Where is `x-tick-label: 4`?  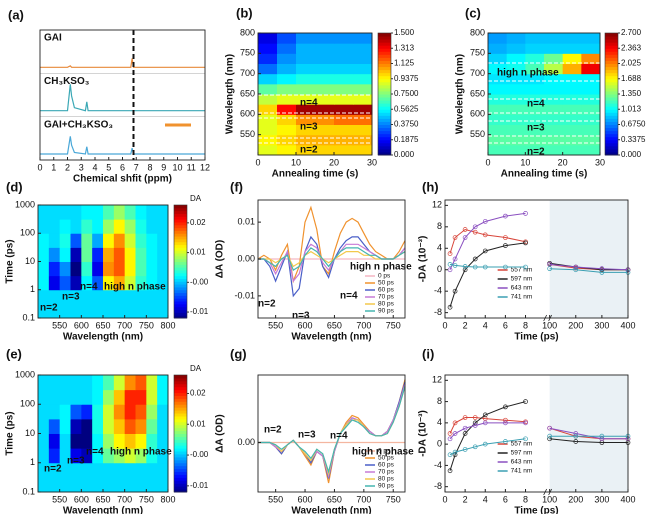 x-tick-label: 4 is located at coordinates (94, 167).